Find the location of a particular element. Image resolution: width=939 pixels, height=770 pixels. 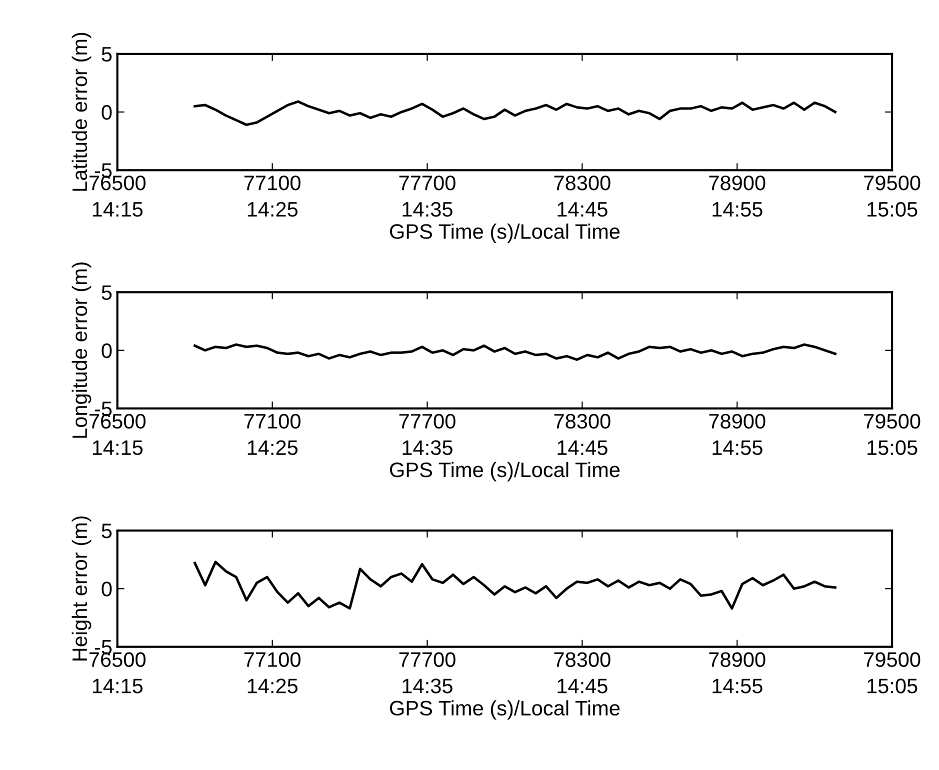

y-axis-title: Longitude error (m) is located at coordinates (82, 350).